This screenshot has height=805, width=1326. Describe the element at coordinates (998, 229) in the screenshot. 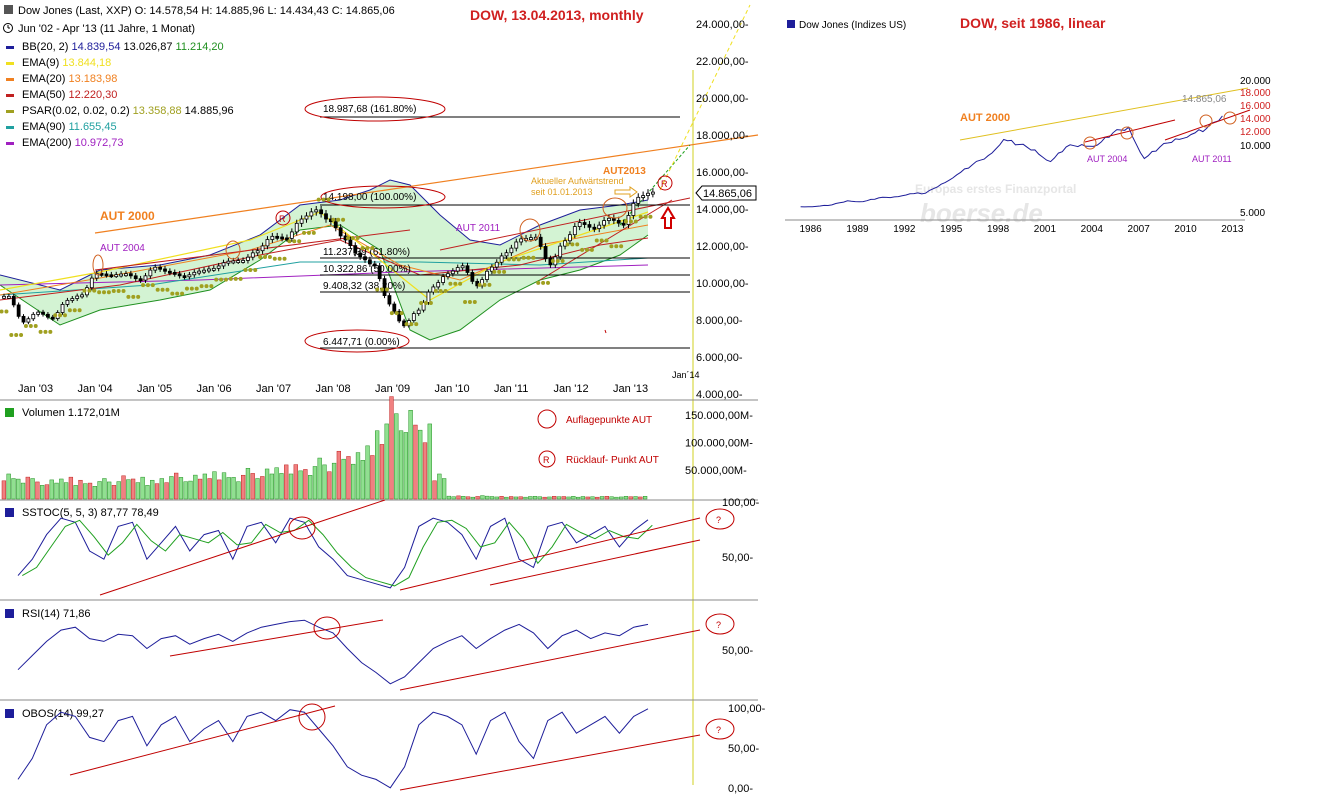

I see `inset-x-tick: 1998` at that location.